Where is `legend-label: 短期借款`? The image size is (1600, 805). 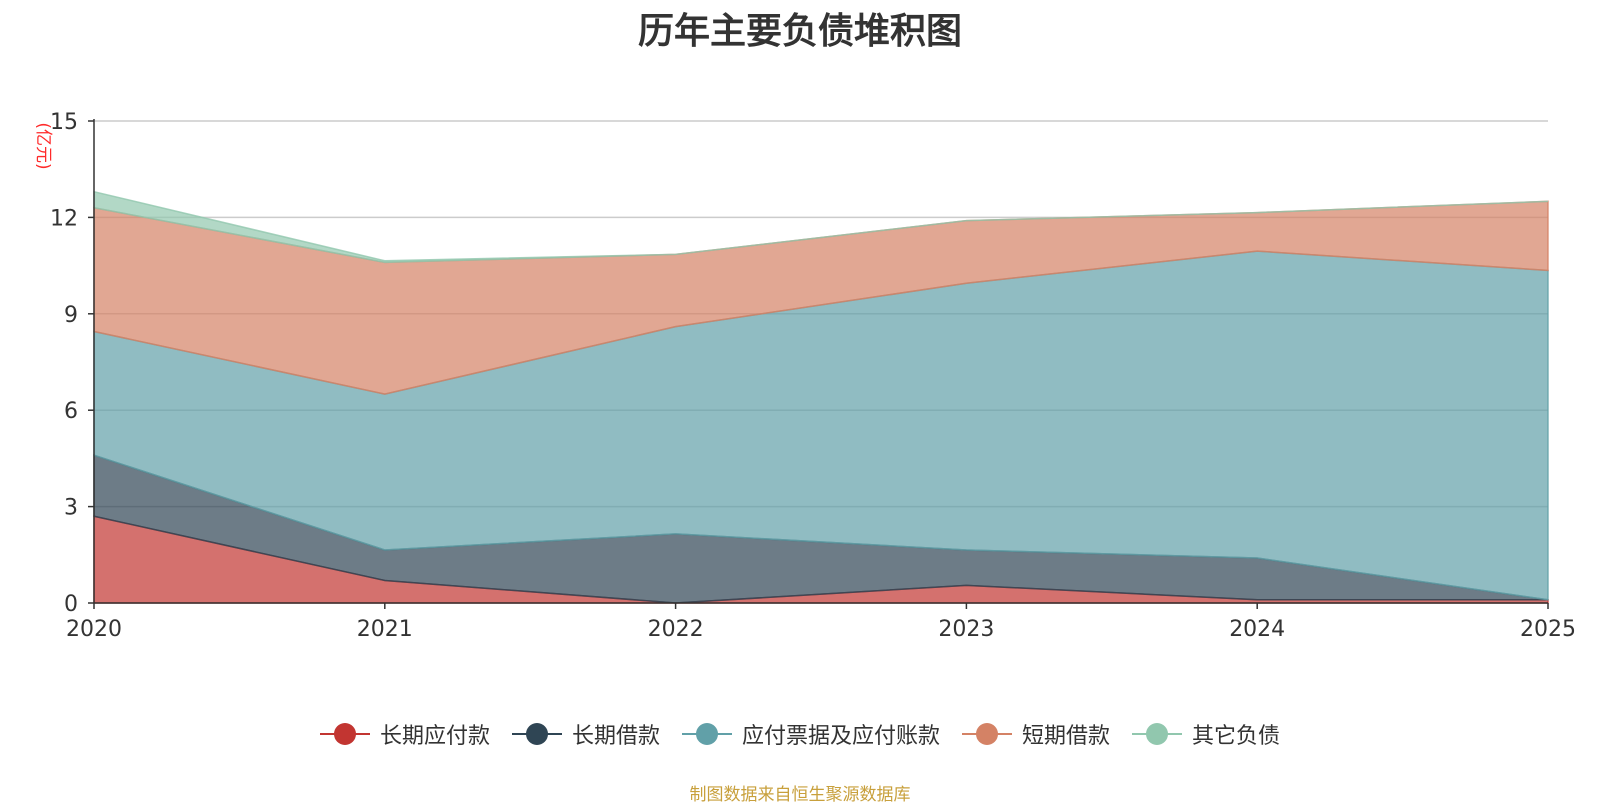
legend-label: 短期借款 is located at coordinates (1066, 736).